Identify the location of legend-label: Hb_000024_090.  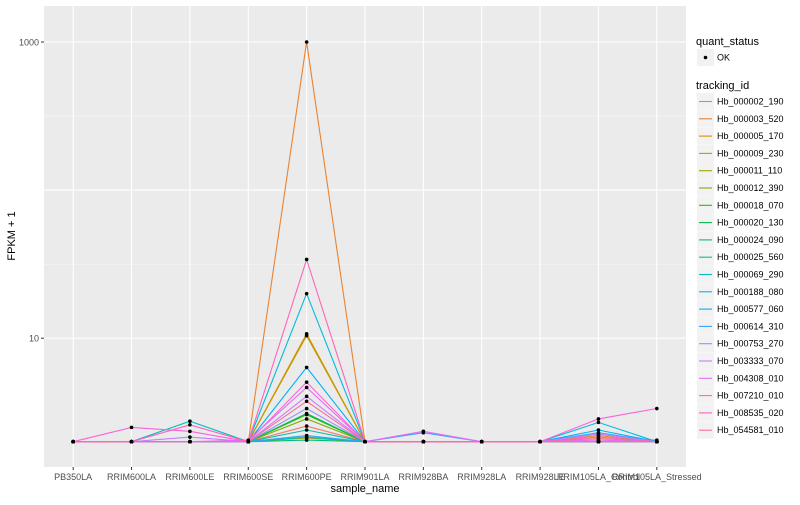
(750, 240).